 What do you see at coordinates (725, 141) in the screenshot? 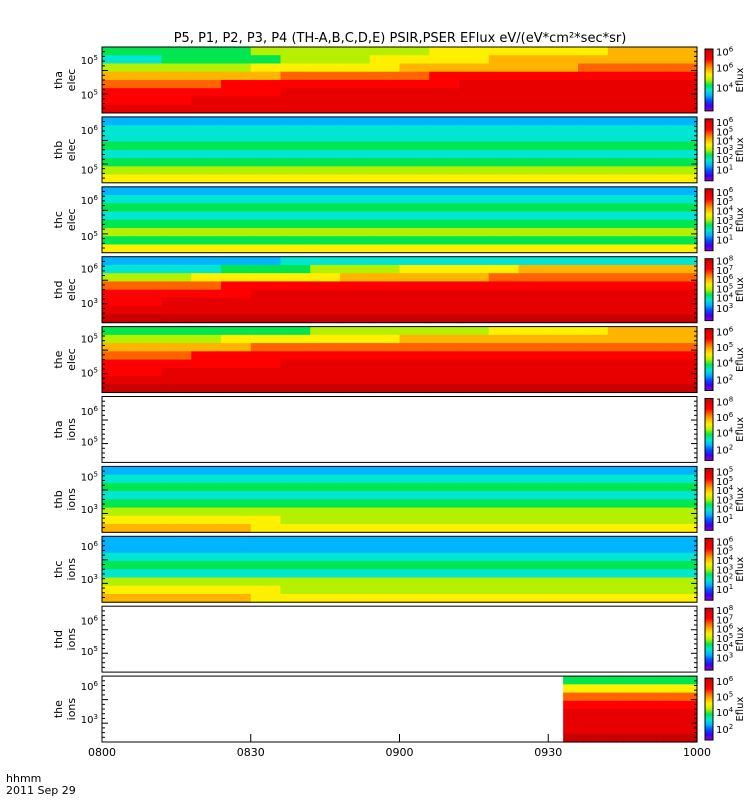
I see `colorbar-tick-label: 104` at bounding box center [725, 141].